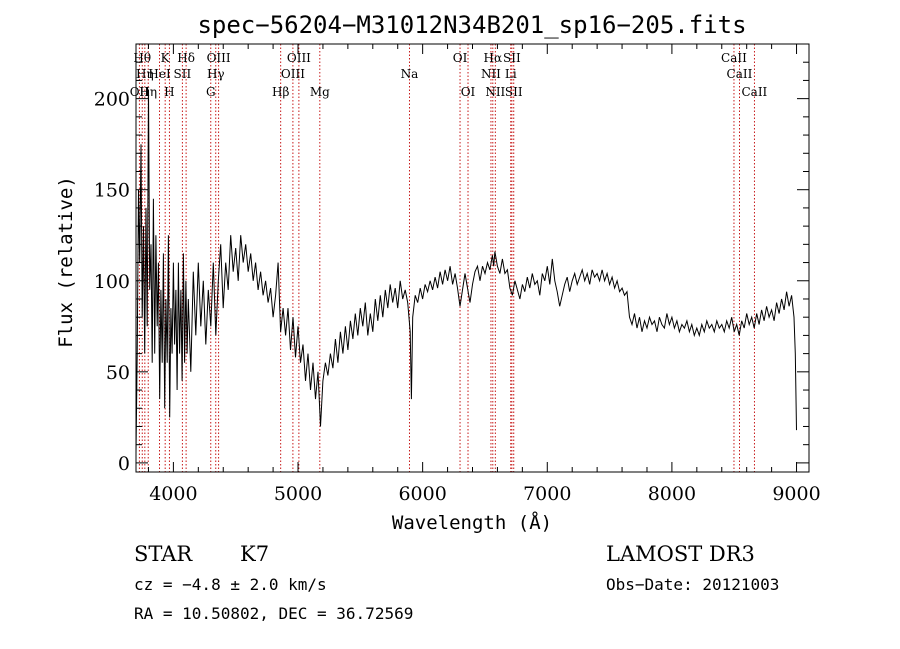  What do you see at coordinates (511, 74) in the screenshot?
I see `line-label-22: Li` at bounding box center [511, 74].